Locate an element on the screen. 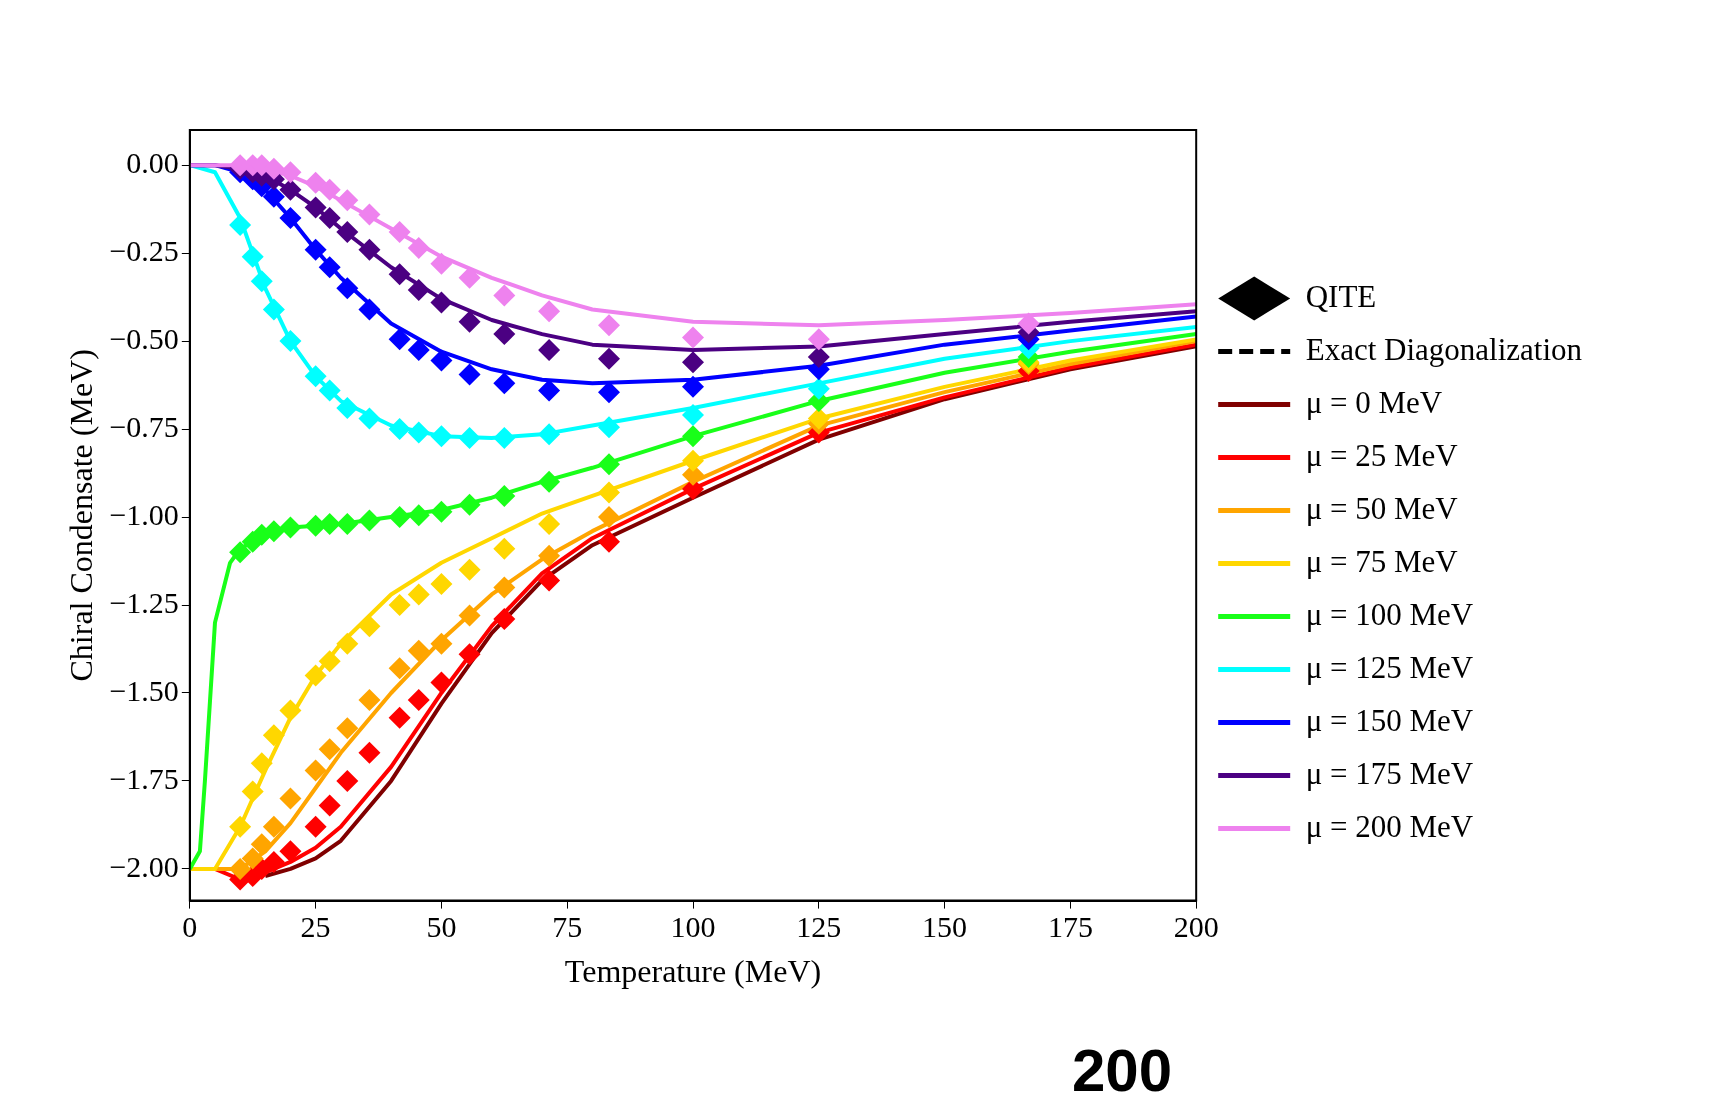 The width and height of the screenshot is (1722, 1107). text: 200 is located at coordinates (1122, 1070).